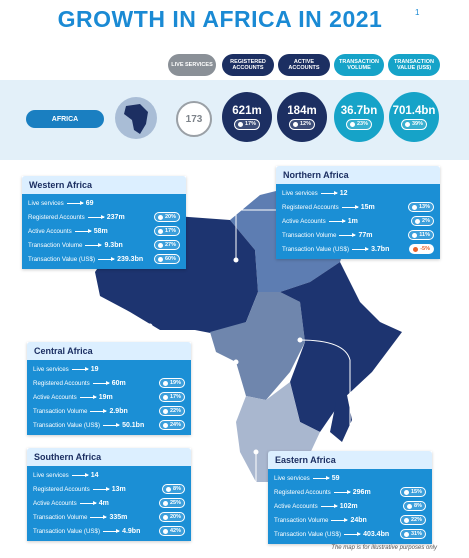 The image size is (469, 558). I want to click on change-value: 24%, so click(175, 425).